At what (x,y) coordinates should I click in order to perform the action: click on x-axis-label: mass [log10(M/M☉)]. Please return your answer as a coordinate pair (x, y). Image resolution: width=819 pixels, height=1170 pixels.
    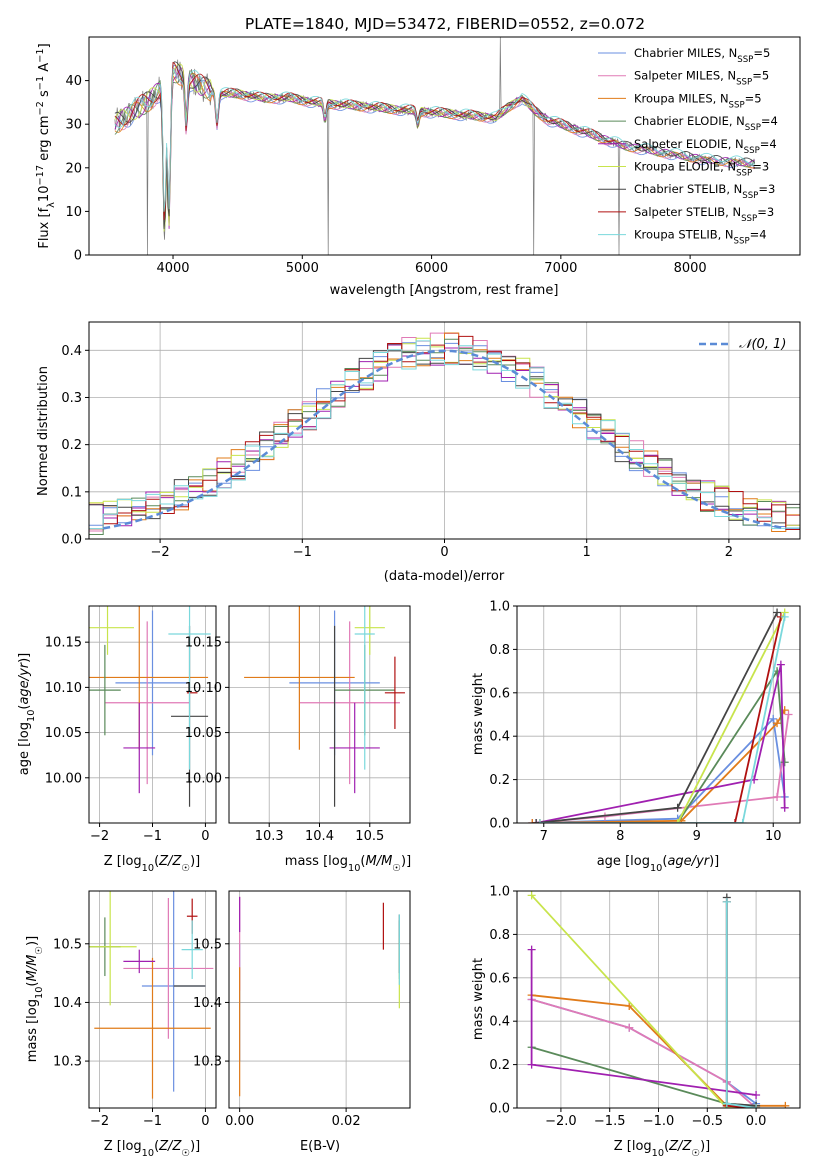
    Looking at the image, I should click on (348, 864).